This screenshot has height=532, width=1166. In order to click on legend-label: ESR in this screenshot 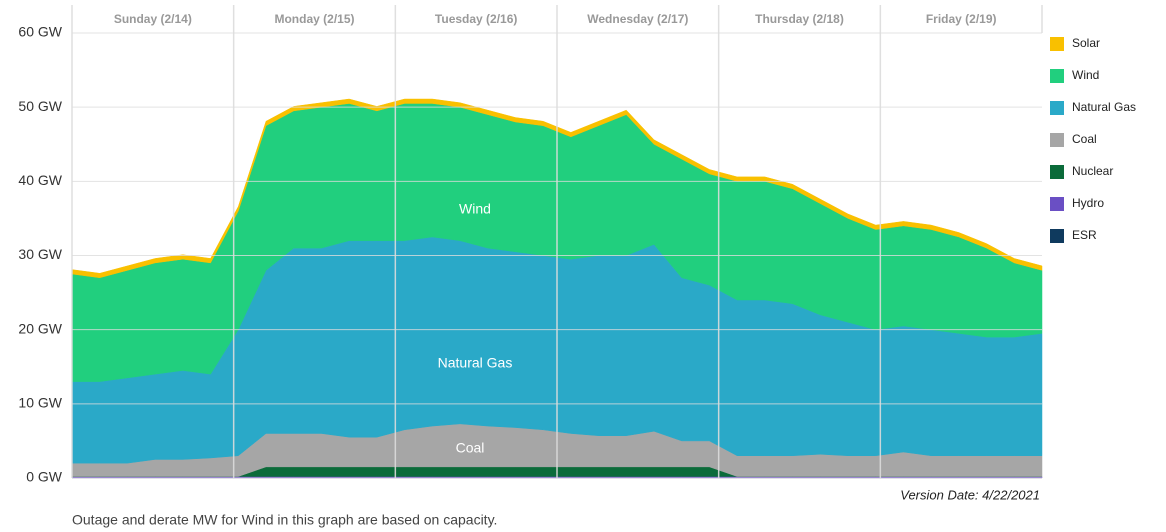, I will do `click(1084, 235)`.